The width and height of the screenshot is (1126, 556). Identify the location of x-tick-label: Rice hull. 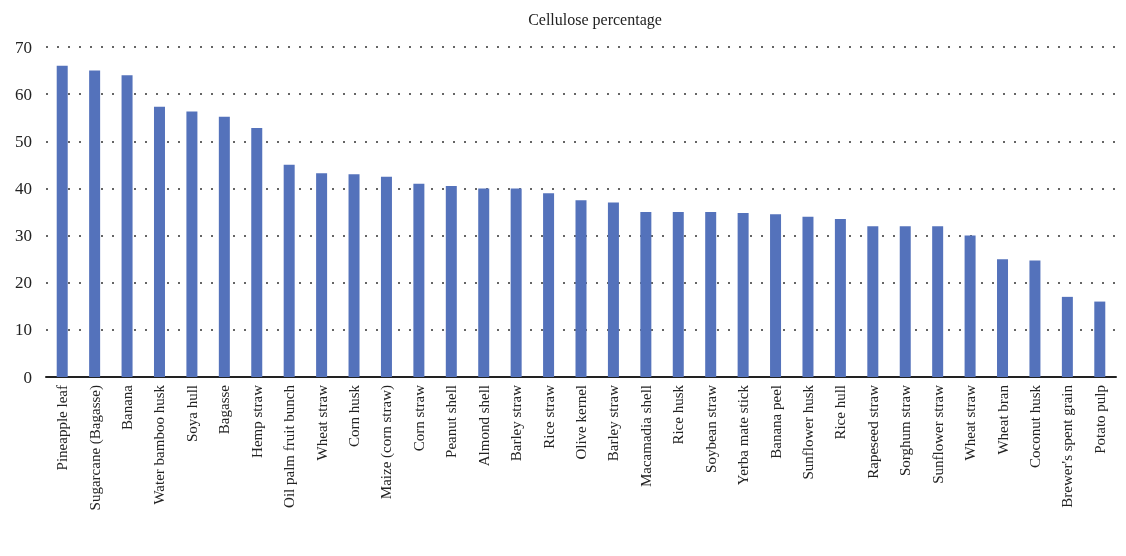
(840, 412).